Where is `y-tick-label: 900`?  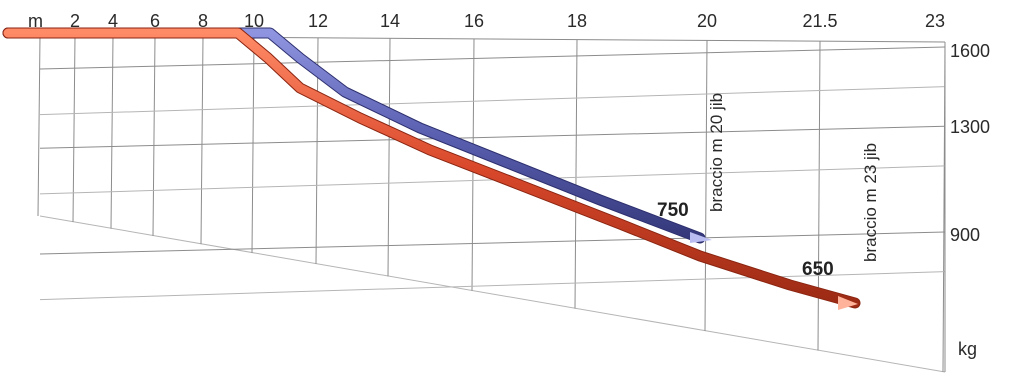
y-tick-label: 900 is located at coordinates (965, 235).